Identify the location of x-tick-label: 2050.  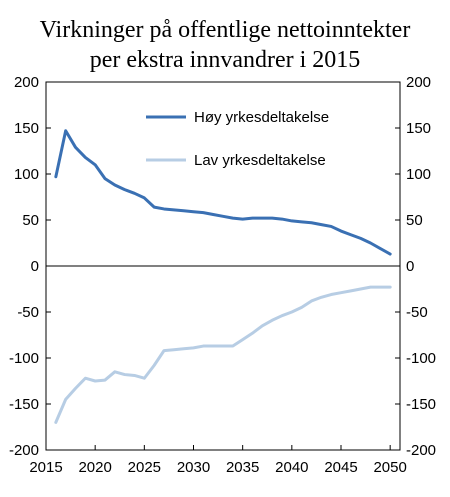
(389, 467).